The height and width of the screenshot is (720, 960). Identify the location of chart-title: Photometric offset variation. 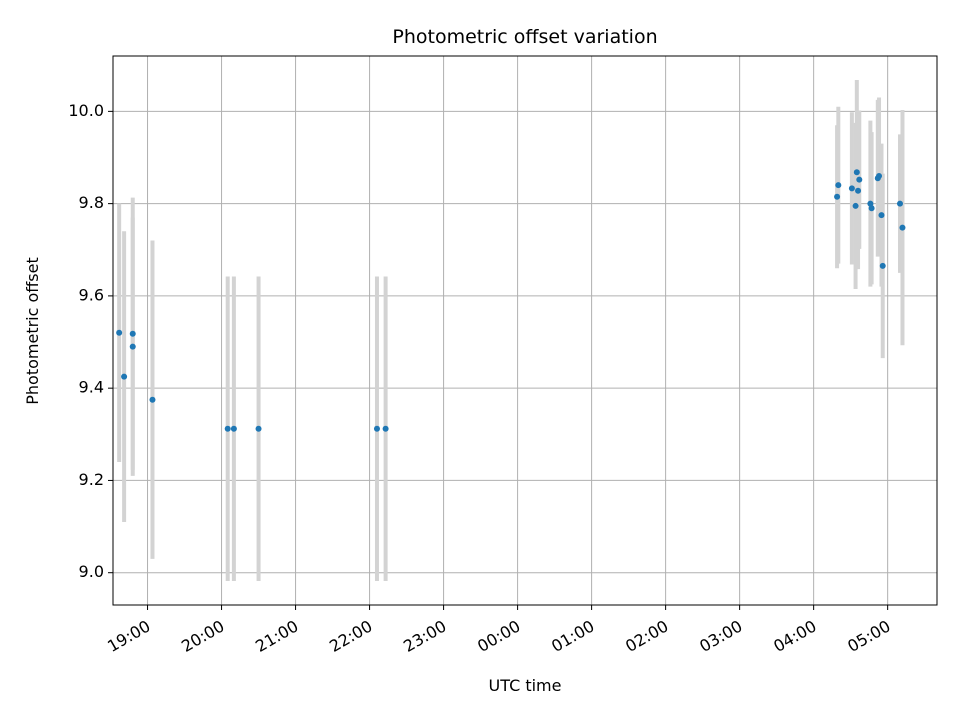
(524, 37).